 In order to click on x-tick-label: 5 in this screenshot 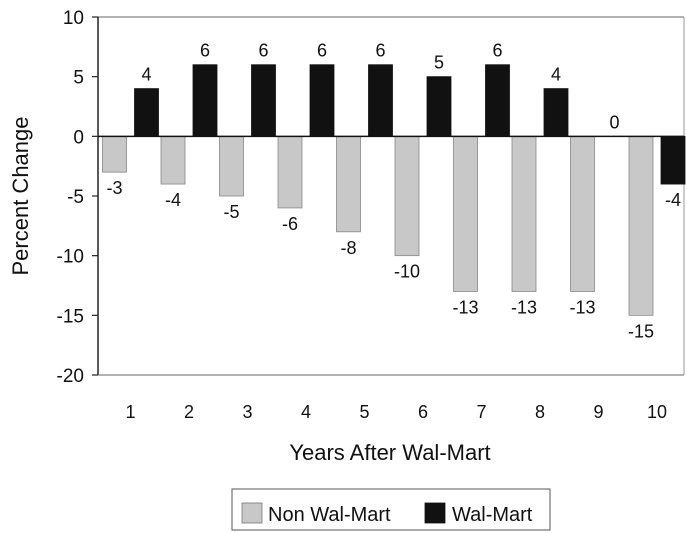, I will do `click(364, 412)`.